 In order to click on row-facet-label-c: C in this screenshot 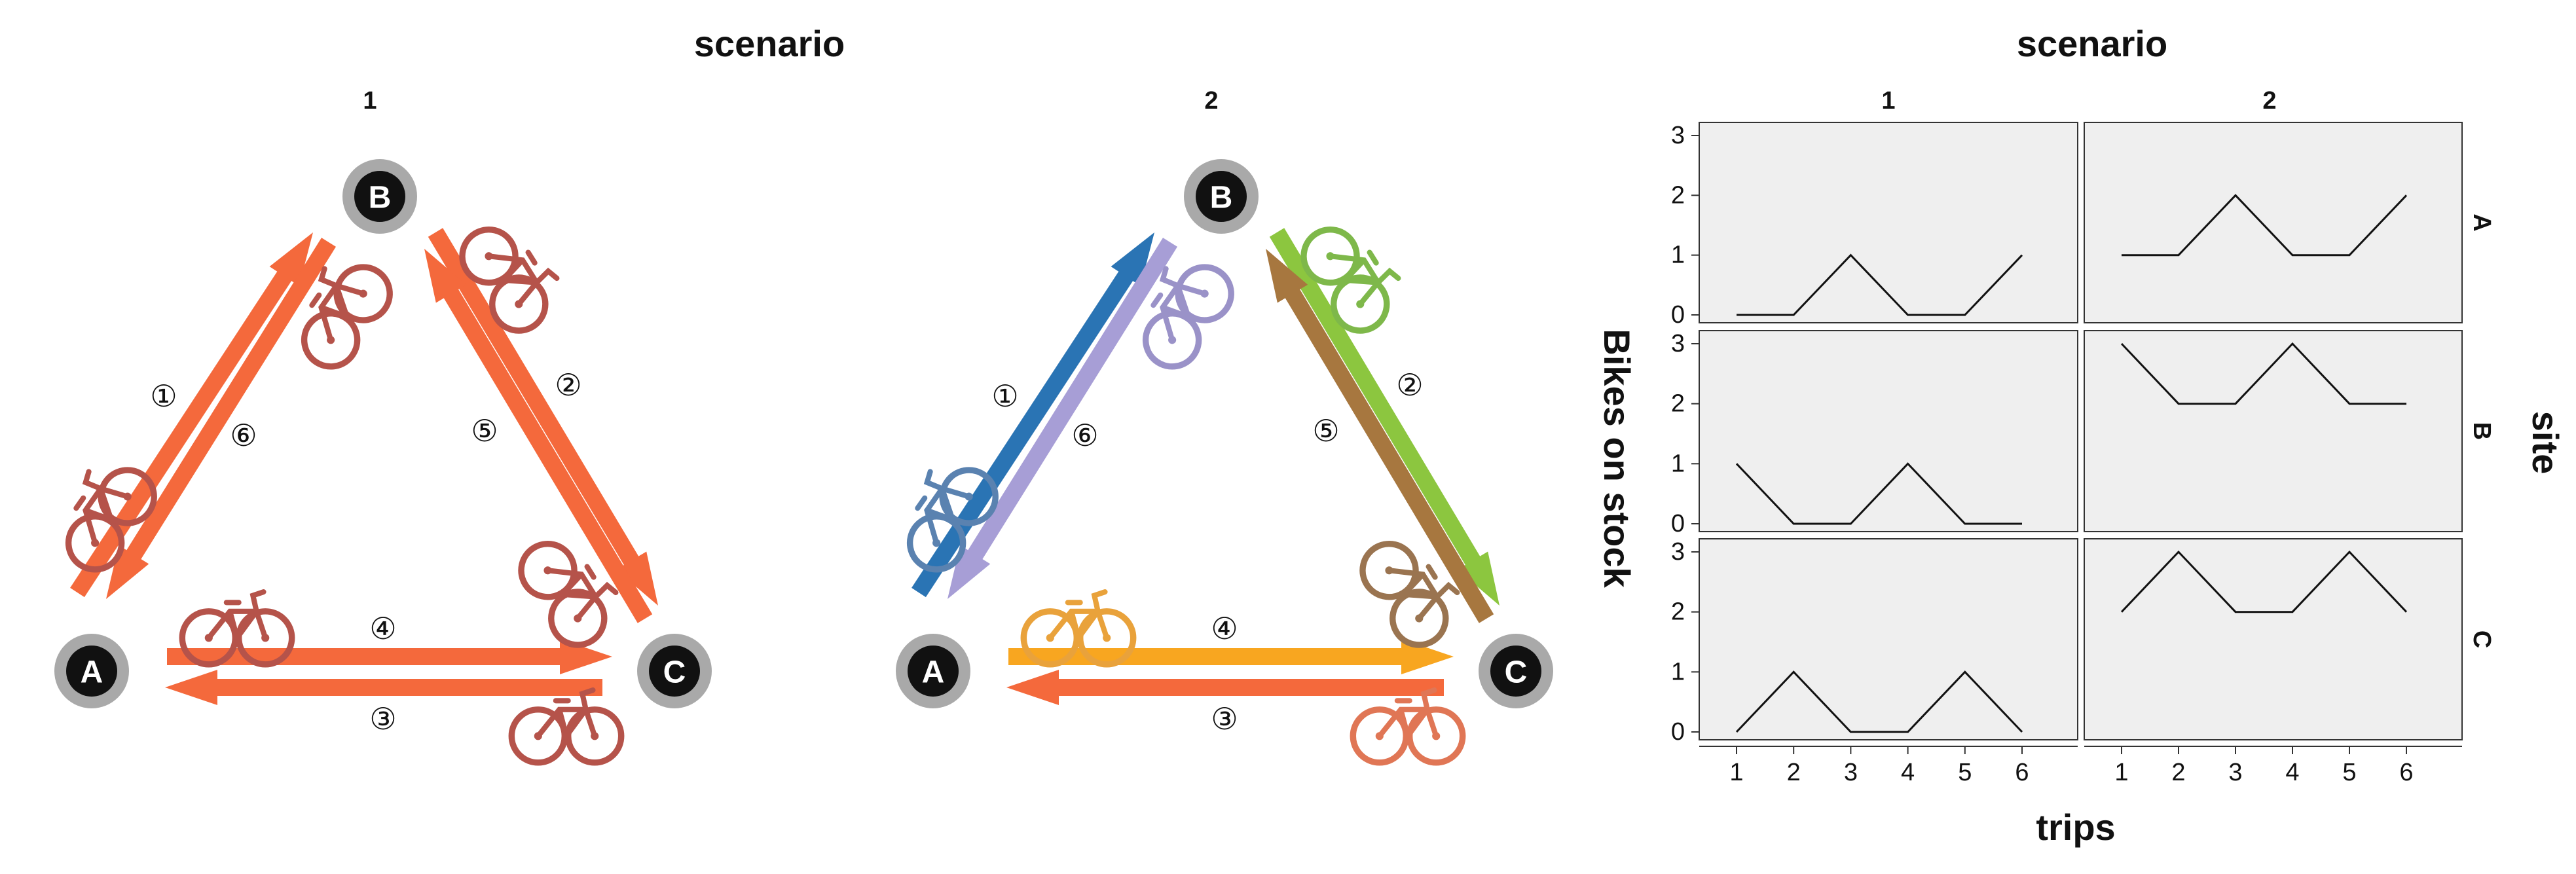, I will do `click(2481, 639)`.